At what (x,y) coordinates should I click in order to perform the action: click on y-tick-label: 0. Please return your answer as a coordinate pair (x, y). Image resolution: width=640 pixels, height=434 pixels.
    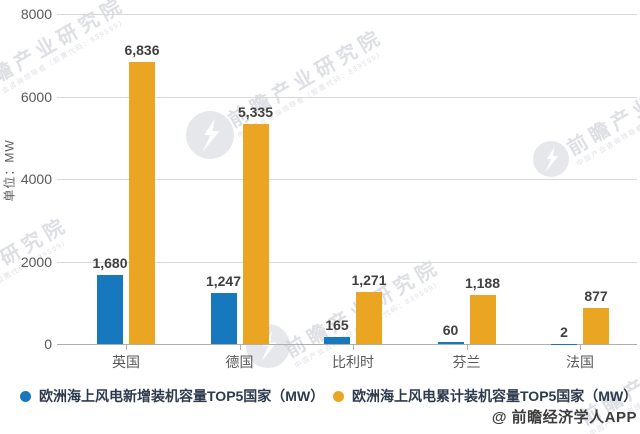
    Looking at the image, I should click on (48, 344).